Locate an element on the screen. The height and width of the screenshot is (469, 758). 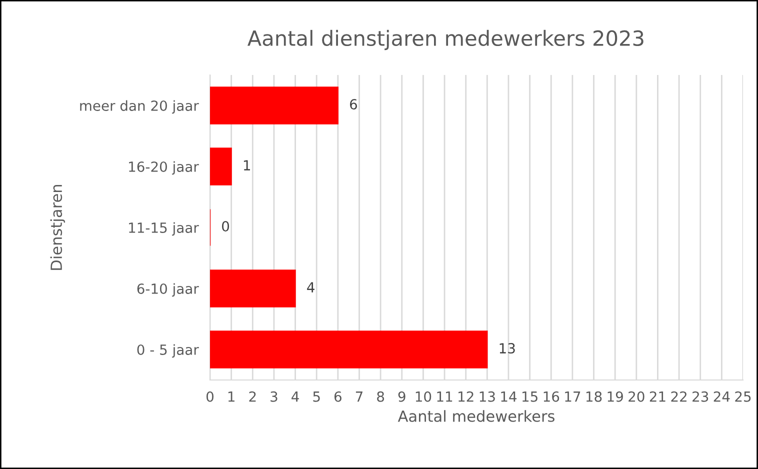
x-tick-label: 25 is located at coordinates (743, 396).